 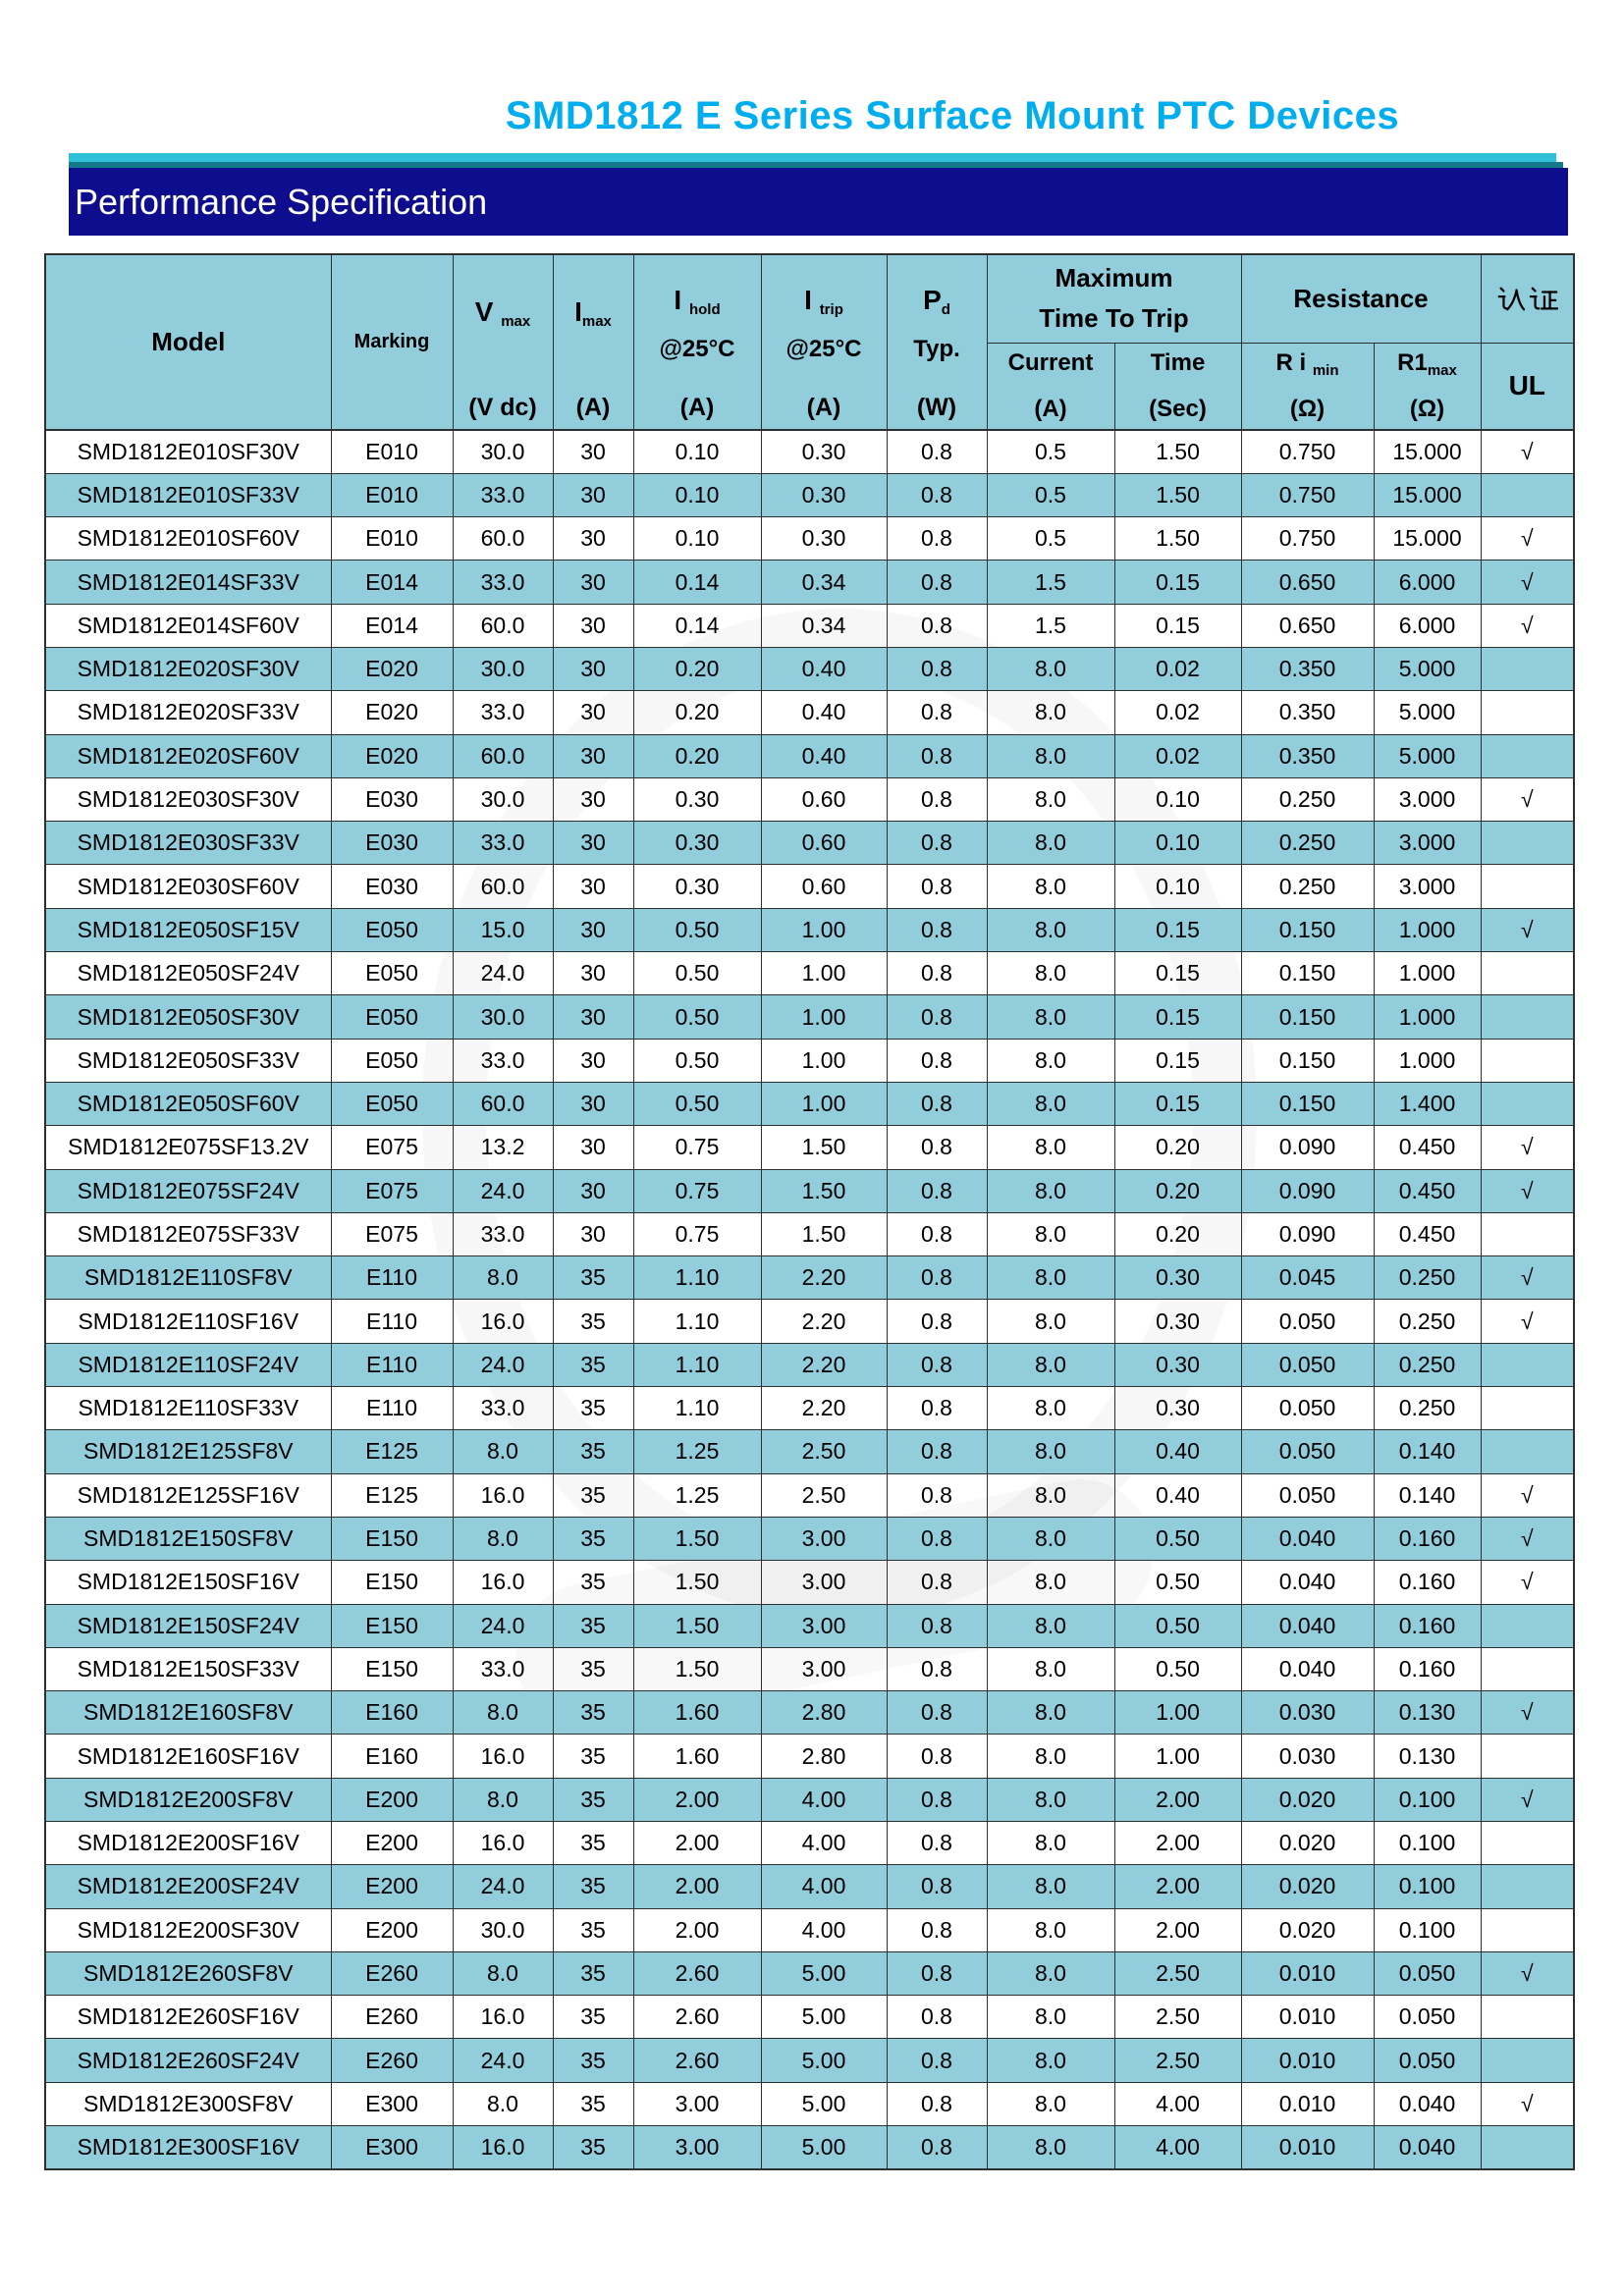 What do you see at coordinates (1307, 974) in the screenshot?
I see `cell-ri-min: 0.150` at bounding box center [1307, 974].